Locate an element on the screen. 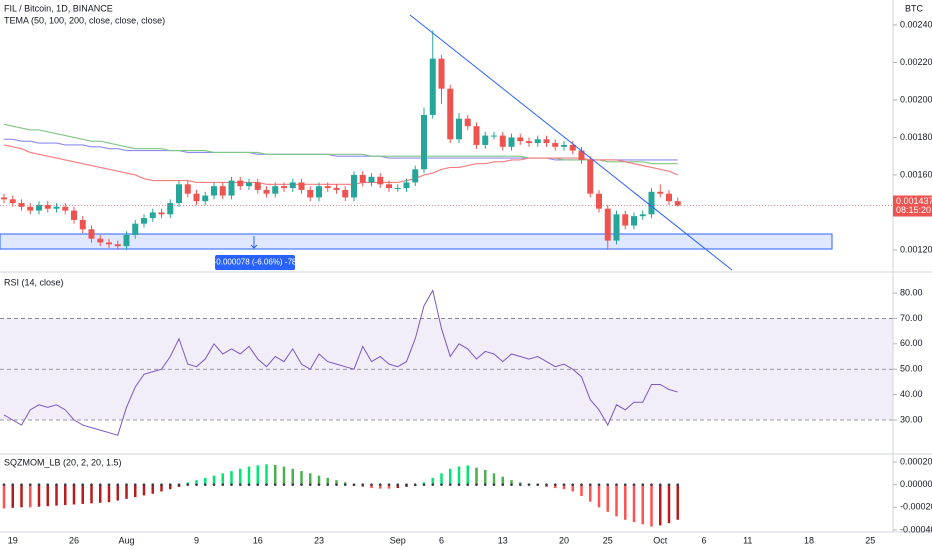 Image resolution: width=932 pixels, height=550 pixels. y-tick-label: 80.00 is located at coordinates (911, 292).